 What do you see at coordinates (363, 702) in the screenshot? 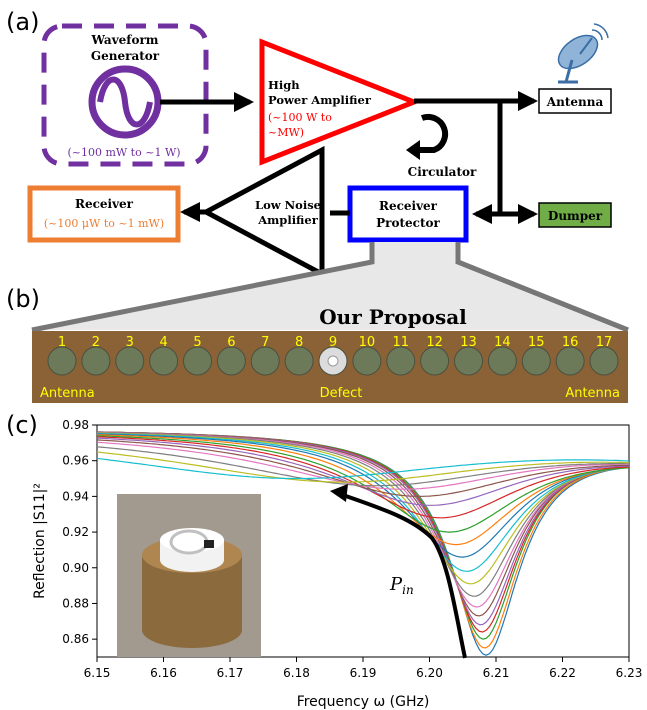
I see `x-axis-label: Frequency ω (GHz)` at bounding box center [363, 702].